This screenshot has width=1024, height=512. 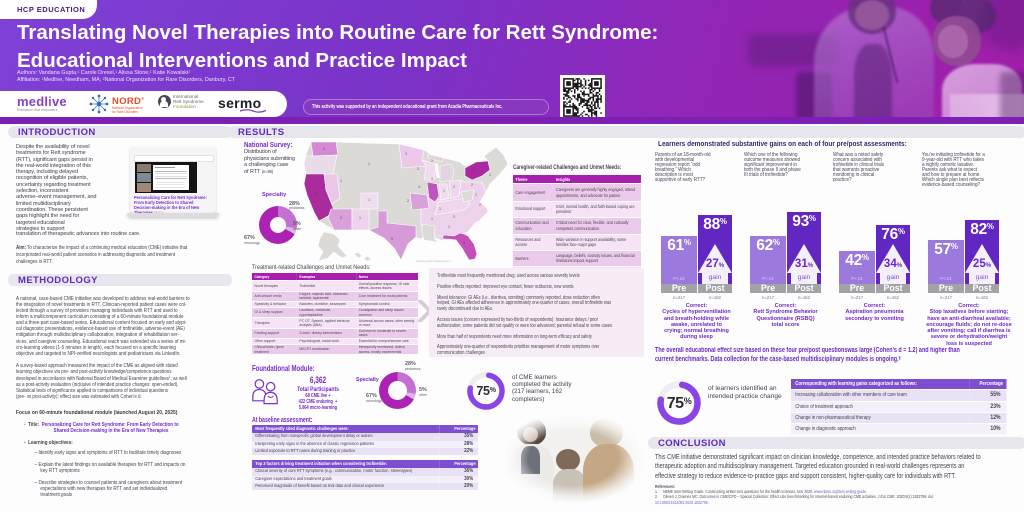 I want to click on svg-text: 5, so click(x=392, y=239).